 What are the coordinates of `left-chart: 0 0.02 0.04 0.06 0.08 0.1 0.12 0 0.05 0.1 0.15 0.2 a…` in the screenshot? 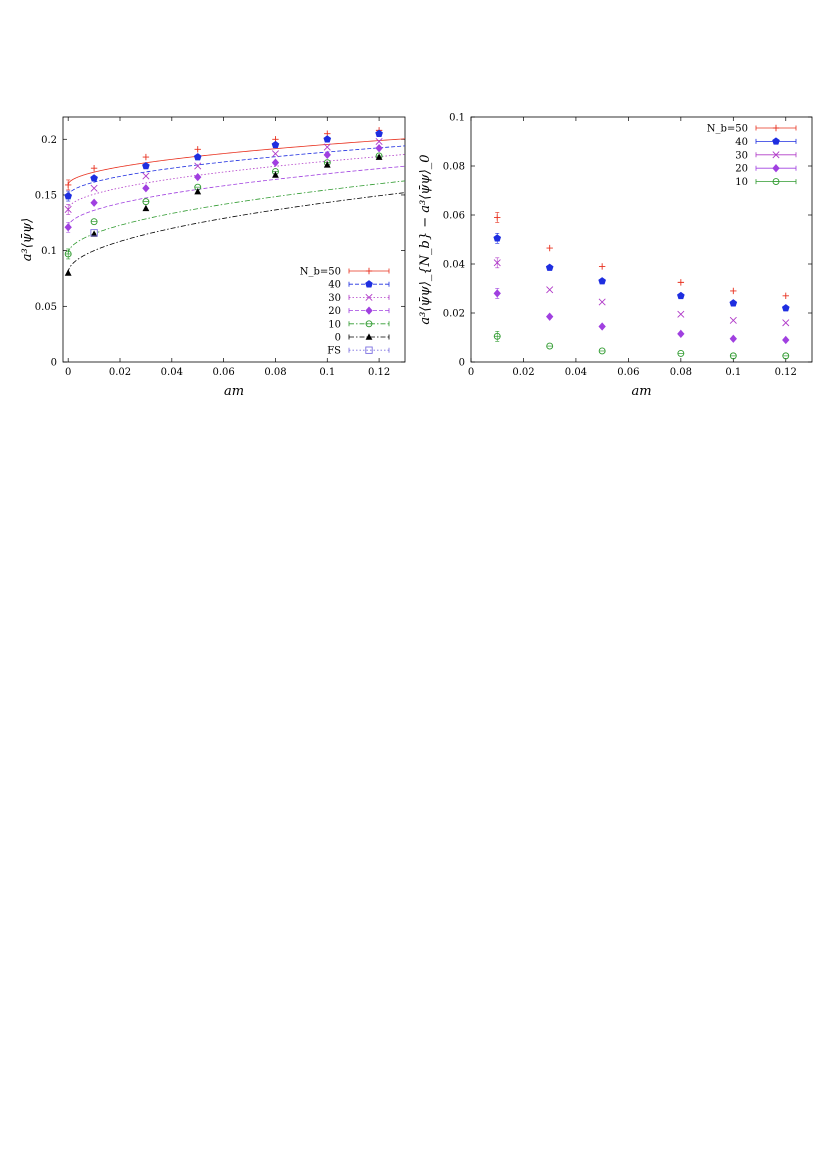 It's located at (213, 257).